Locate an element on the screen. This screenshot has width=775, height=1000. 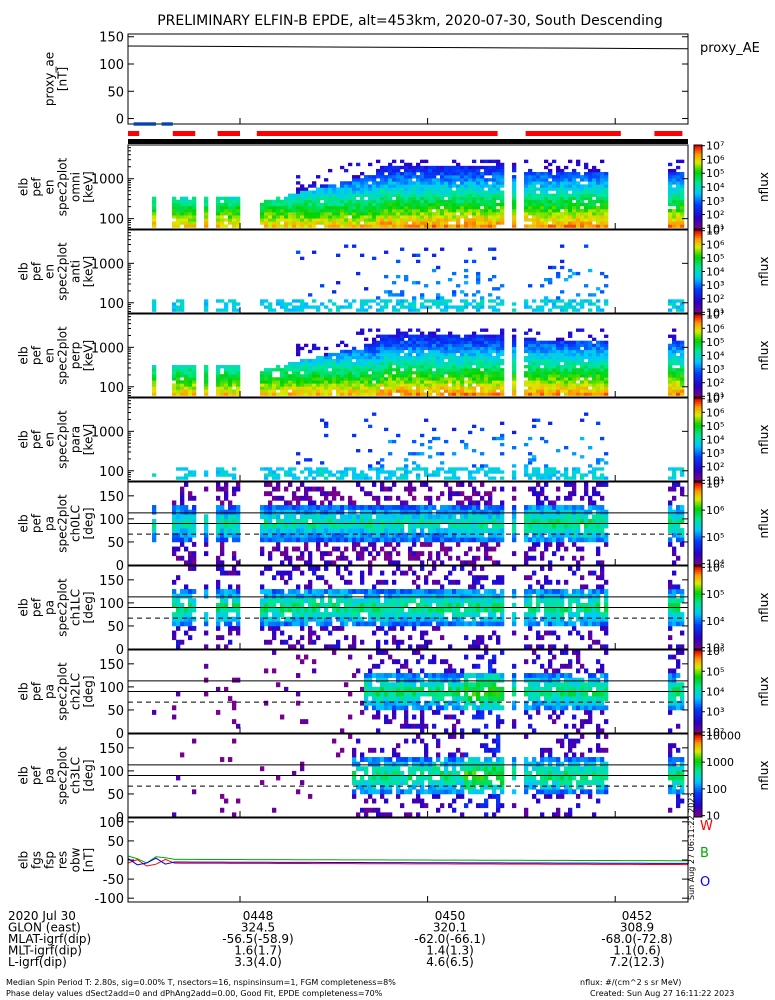
colorbar-tick-label: 10¹ is located at coordinates (715, 312).